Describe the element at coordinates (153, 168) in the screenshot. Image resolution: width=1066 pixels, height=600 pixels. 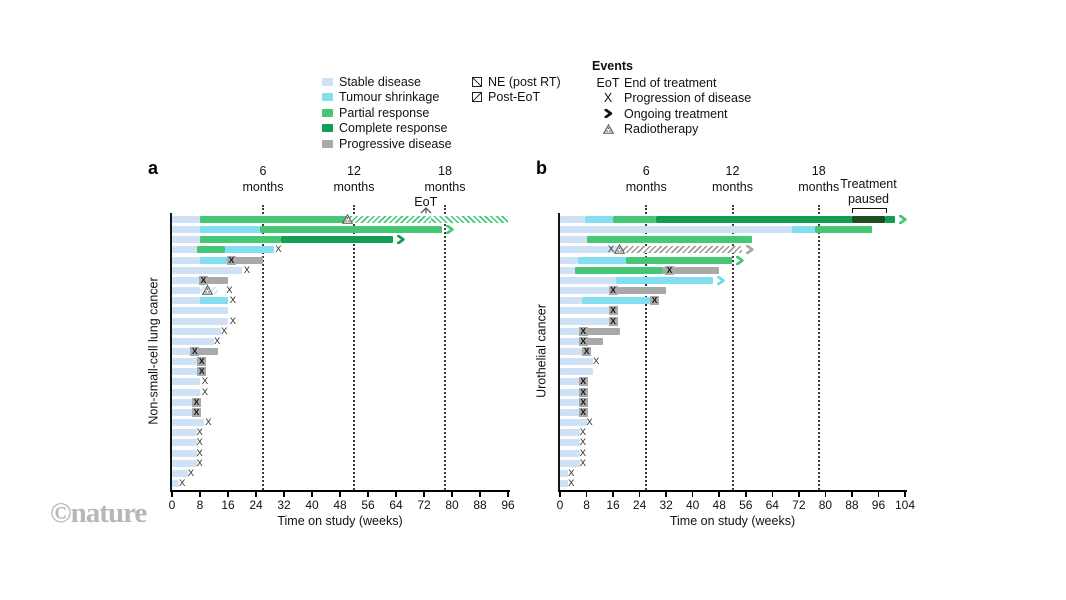
I see `panel-letter: a` at that location.